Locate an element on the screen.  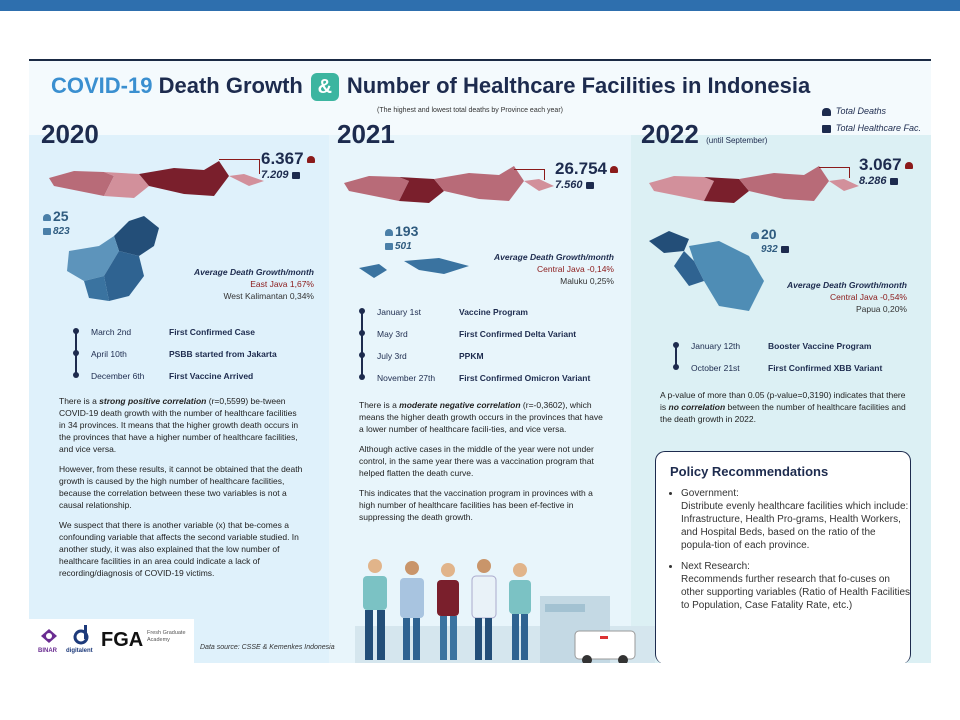
high-fac-2020-value: 7.209 is located at coordinates (275, 175).